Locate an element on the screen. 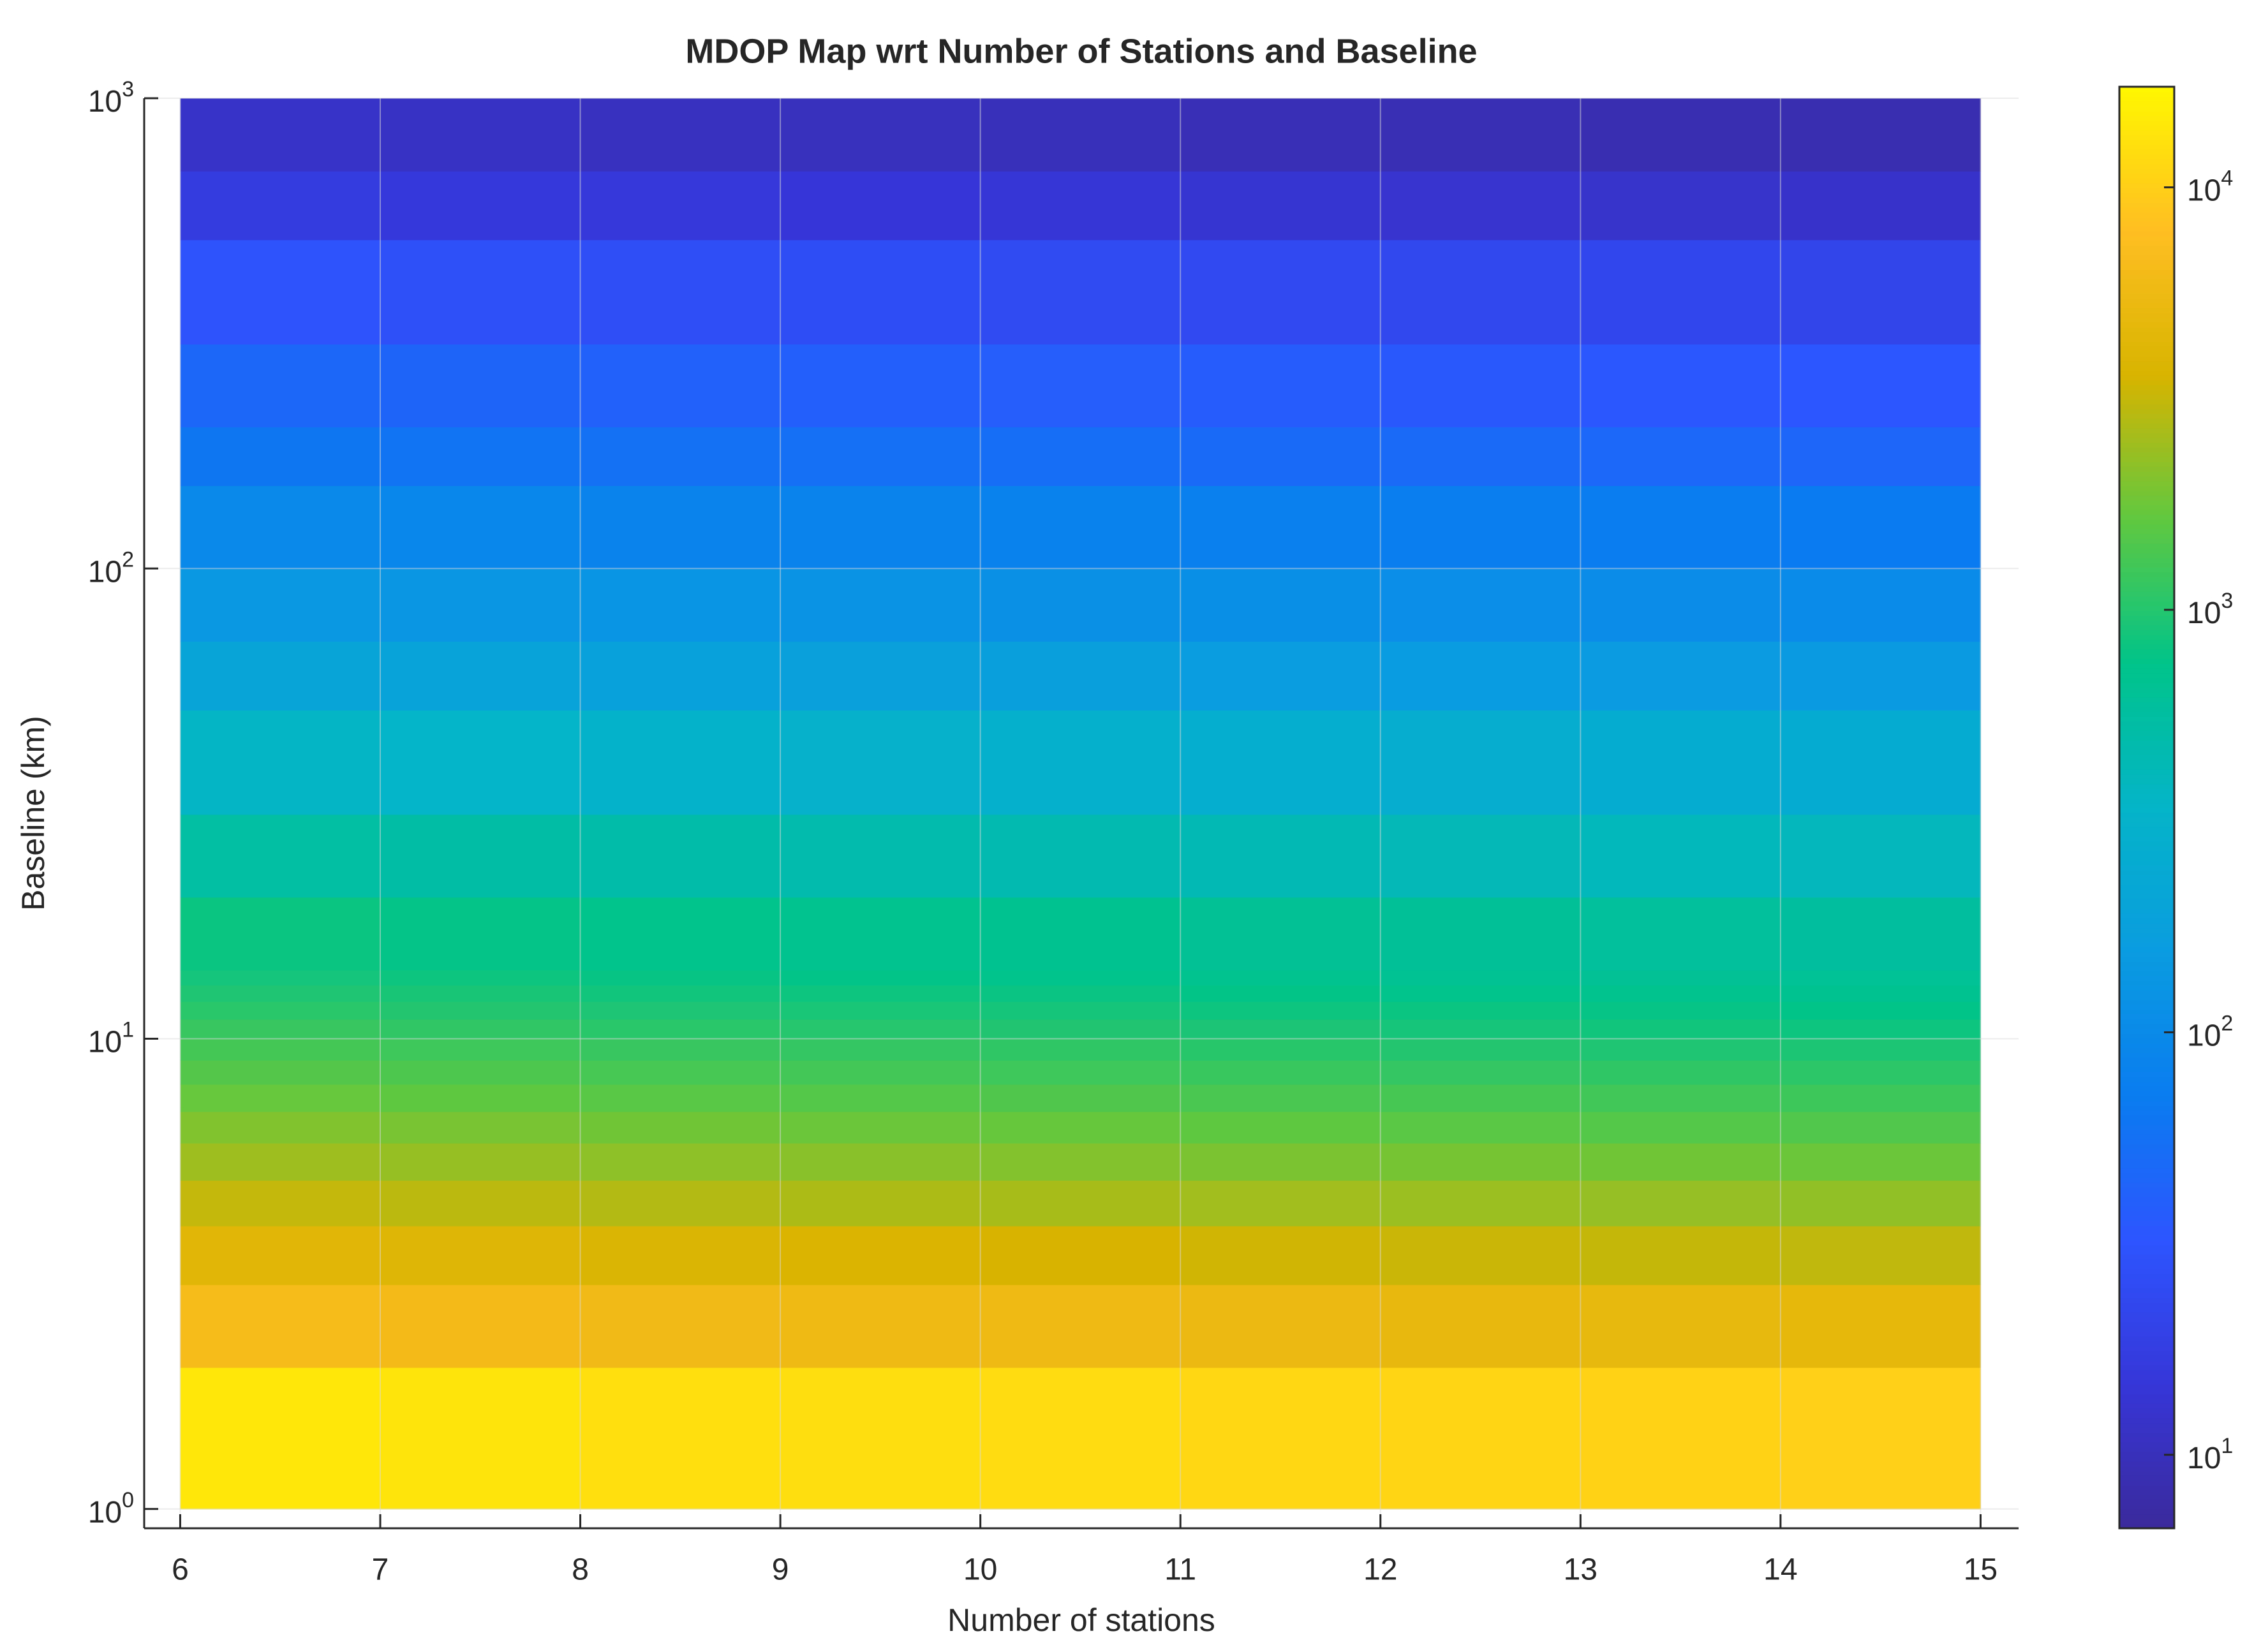 The width and height of the screenshot is (2261, 1652). x-tick-label: 11 is located at coordinates (1180, 1570).